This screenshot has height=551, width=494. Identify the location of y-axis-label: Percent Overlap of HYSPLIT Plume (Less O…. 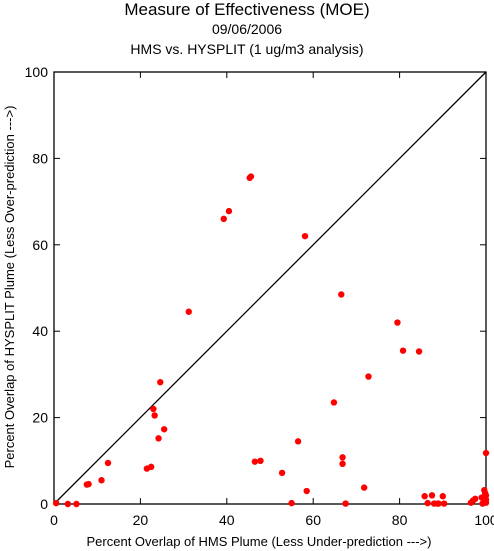
(9, 287).